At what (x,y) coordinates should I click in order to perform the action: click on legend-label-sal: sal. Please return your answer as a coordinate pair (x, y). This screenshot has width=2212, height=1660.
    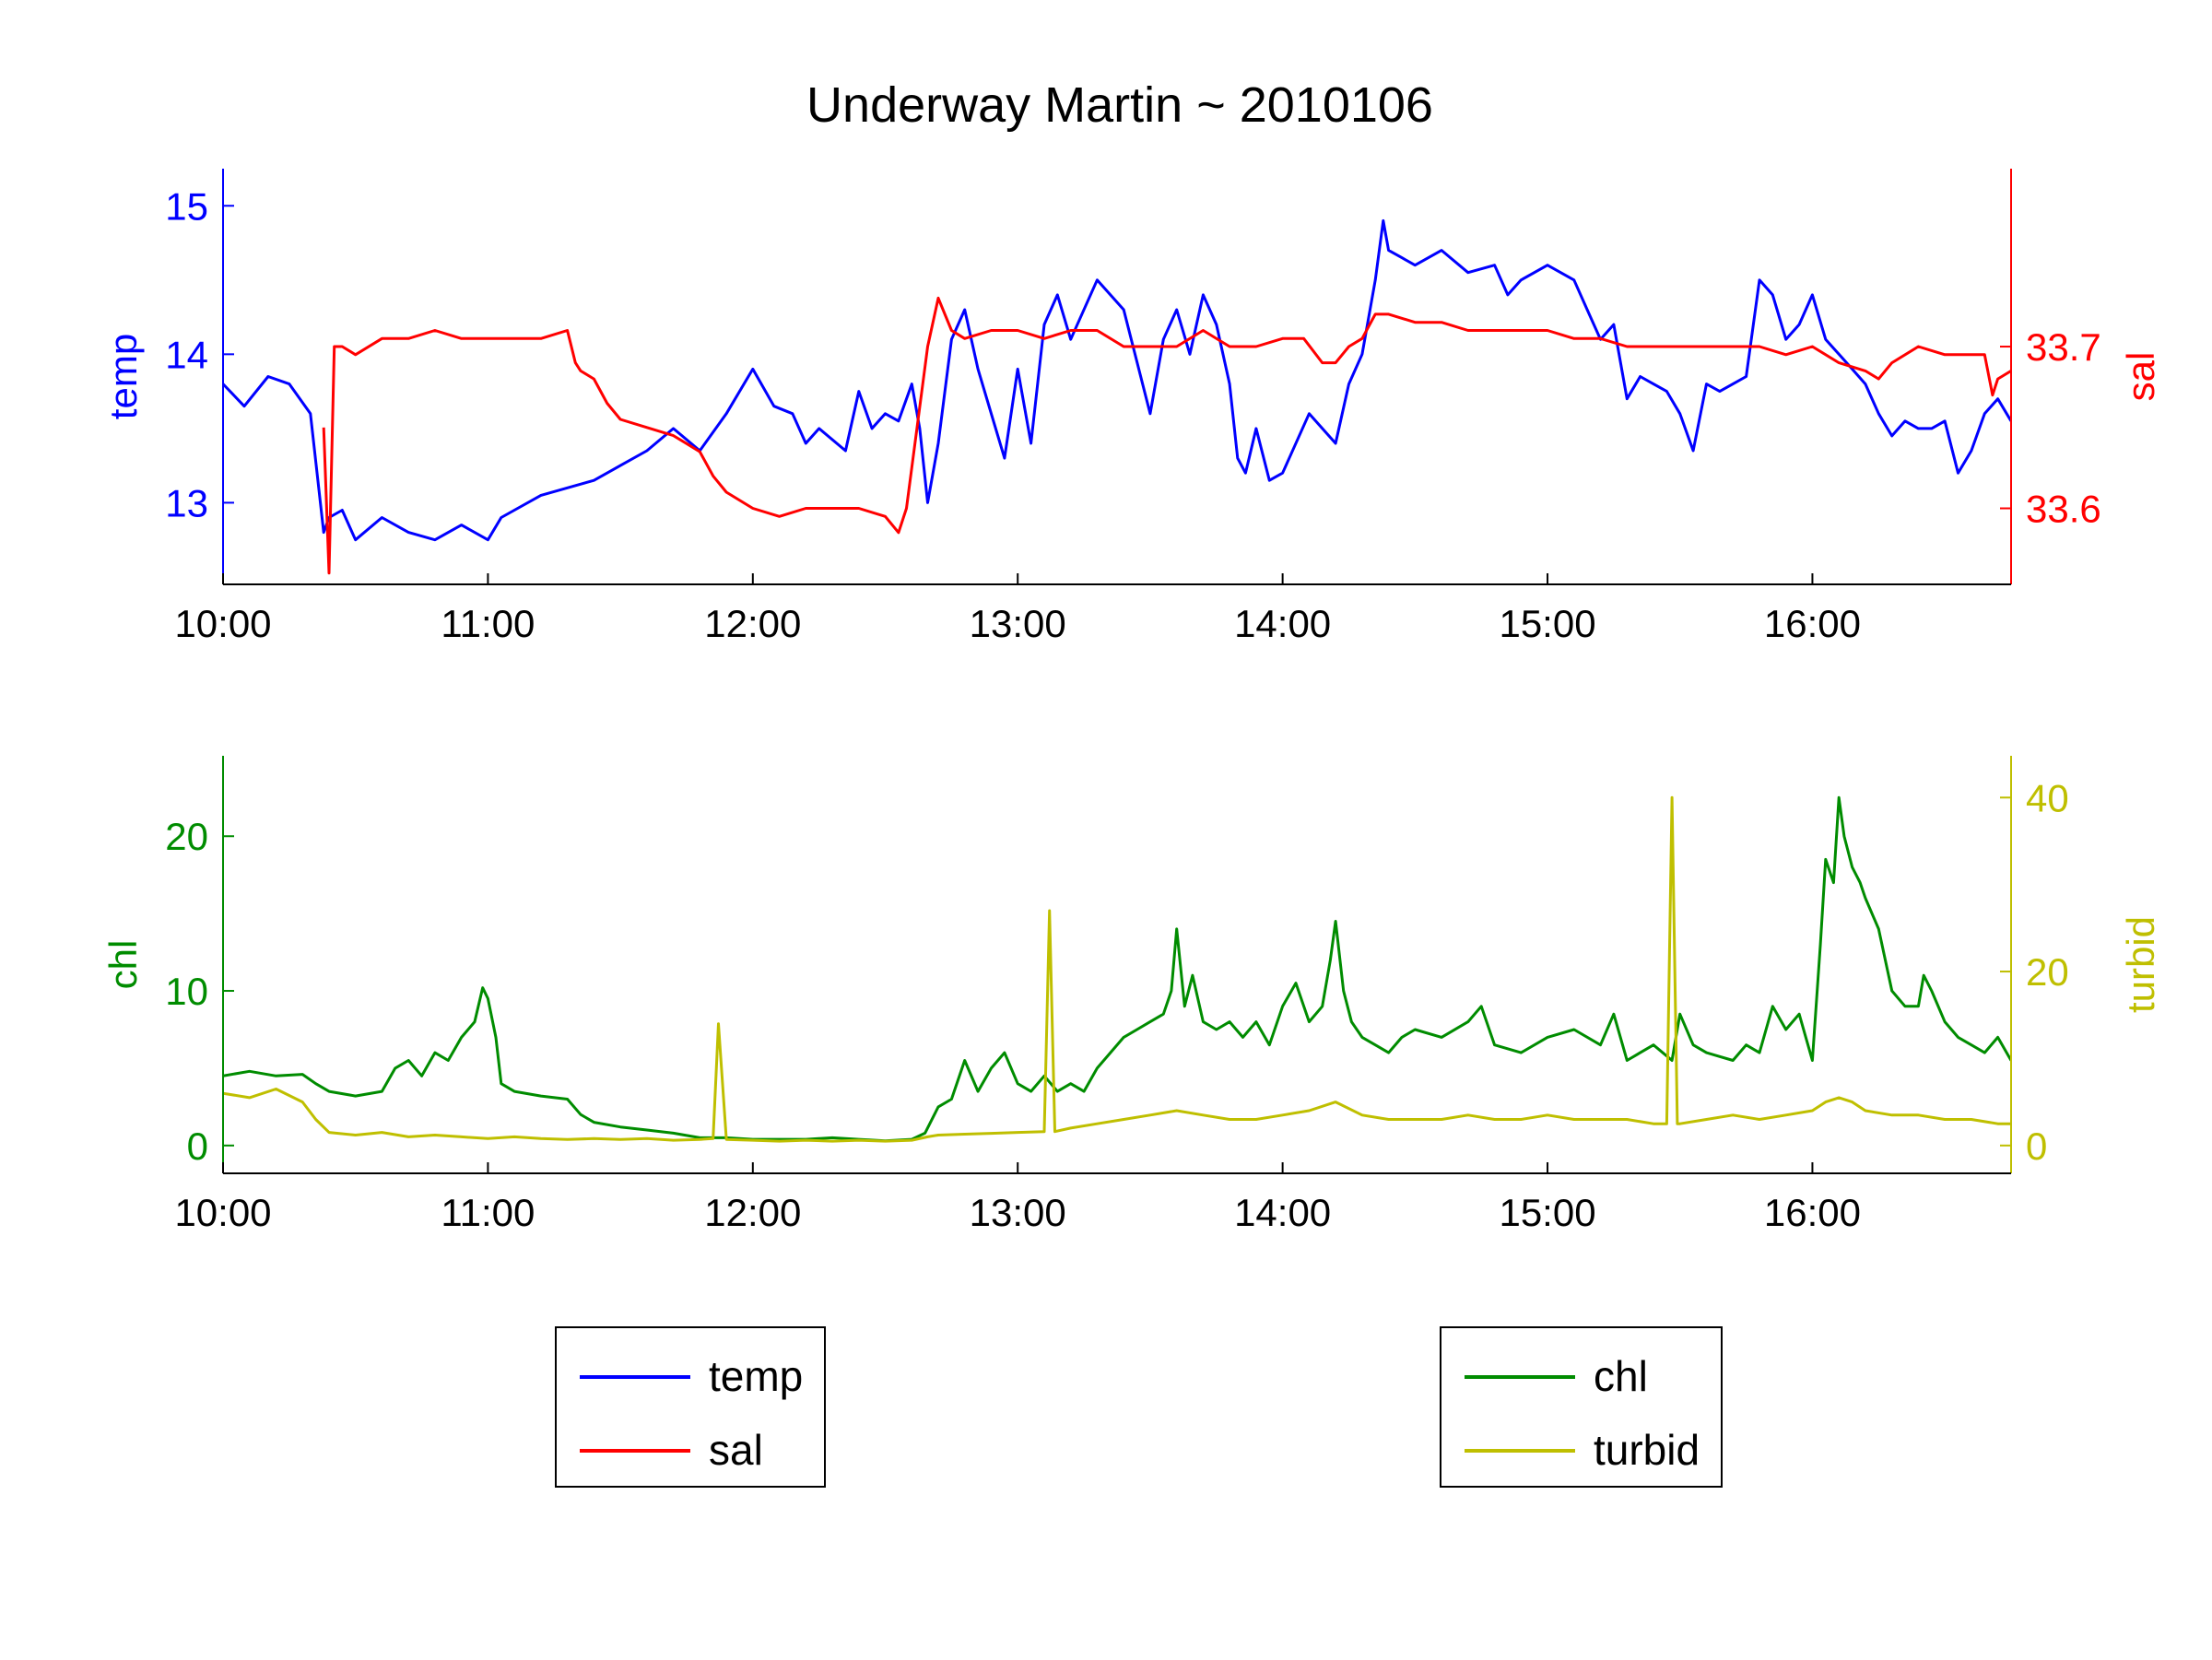
    Looking at the image, I should click on (736, 1450).